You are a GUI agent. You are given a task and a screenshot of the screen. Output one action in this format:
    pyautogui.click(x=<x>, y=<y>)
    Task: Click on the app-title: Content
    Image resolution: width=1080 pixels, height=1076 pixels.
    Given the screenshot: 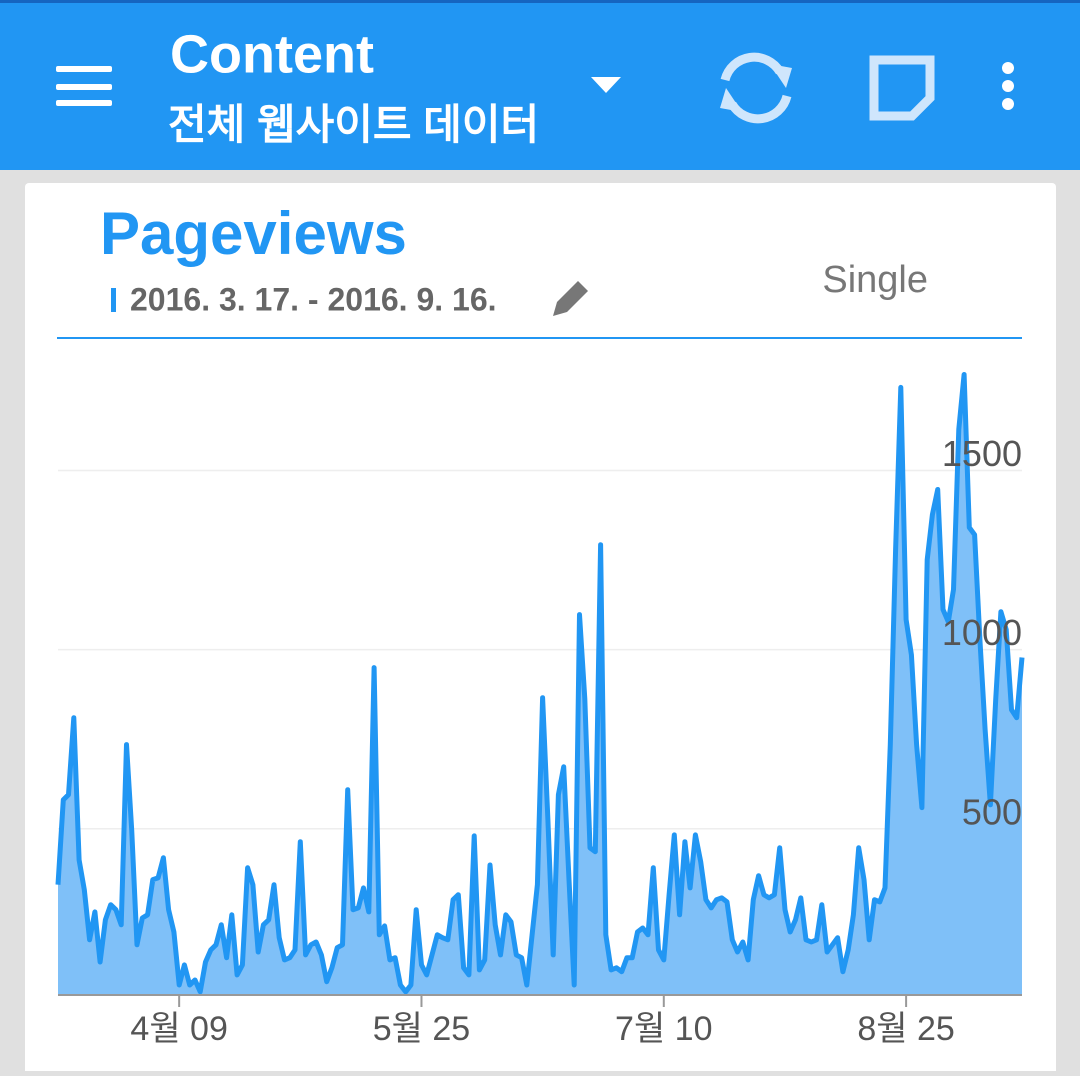 What is the action you would take?
    pyautogui.click(x=272, y=54)
    